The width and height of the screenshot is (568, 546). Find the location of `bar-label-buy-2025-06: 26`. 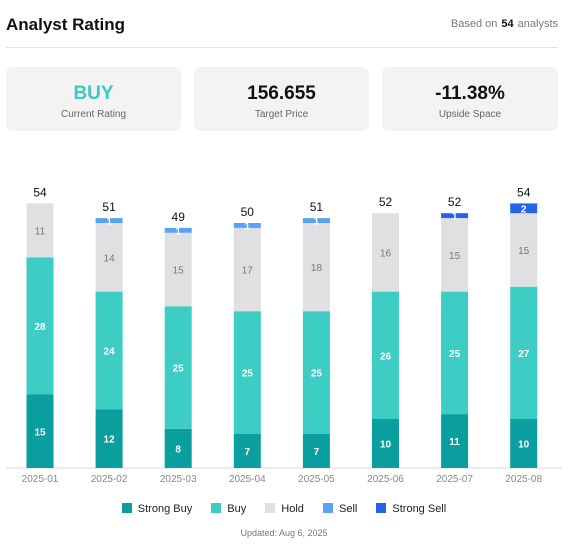

bar-label-buy-2025-06: 26 is located at coordinates (386, 356).